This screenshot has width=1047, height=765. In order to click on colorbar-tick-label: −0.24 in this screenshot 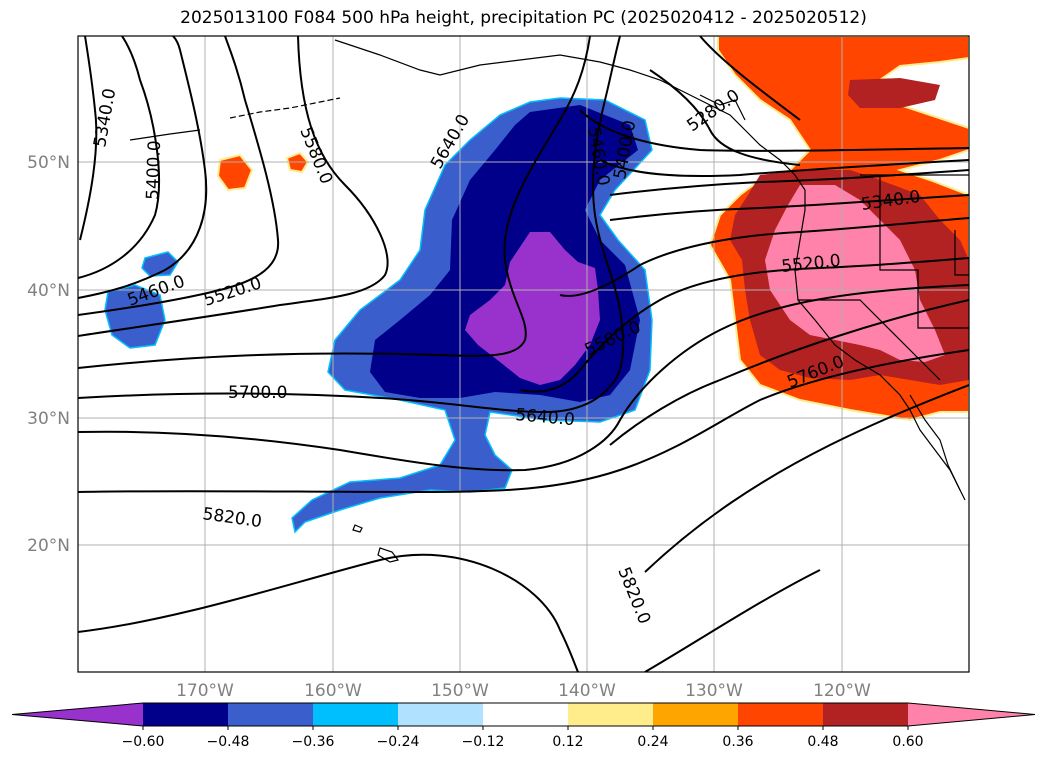, I will do `click(398, 742)`.